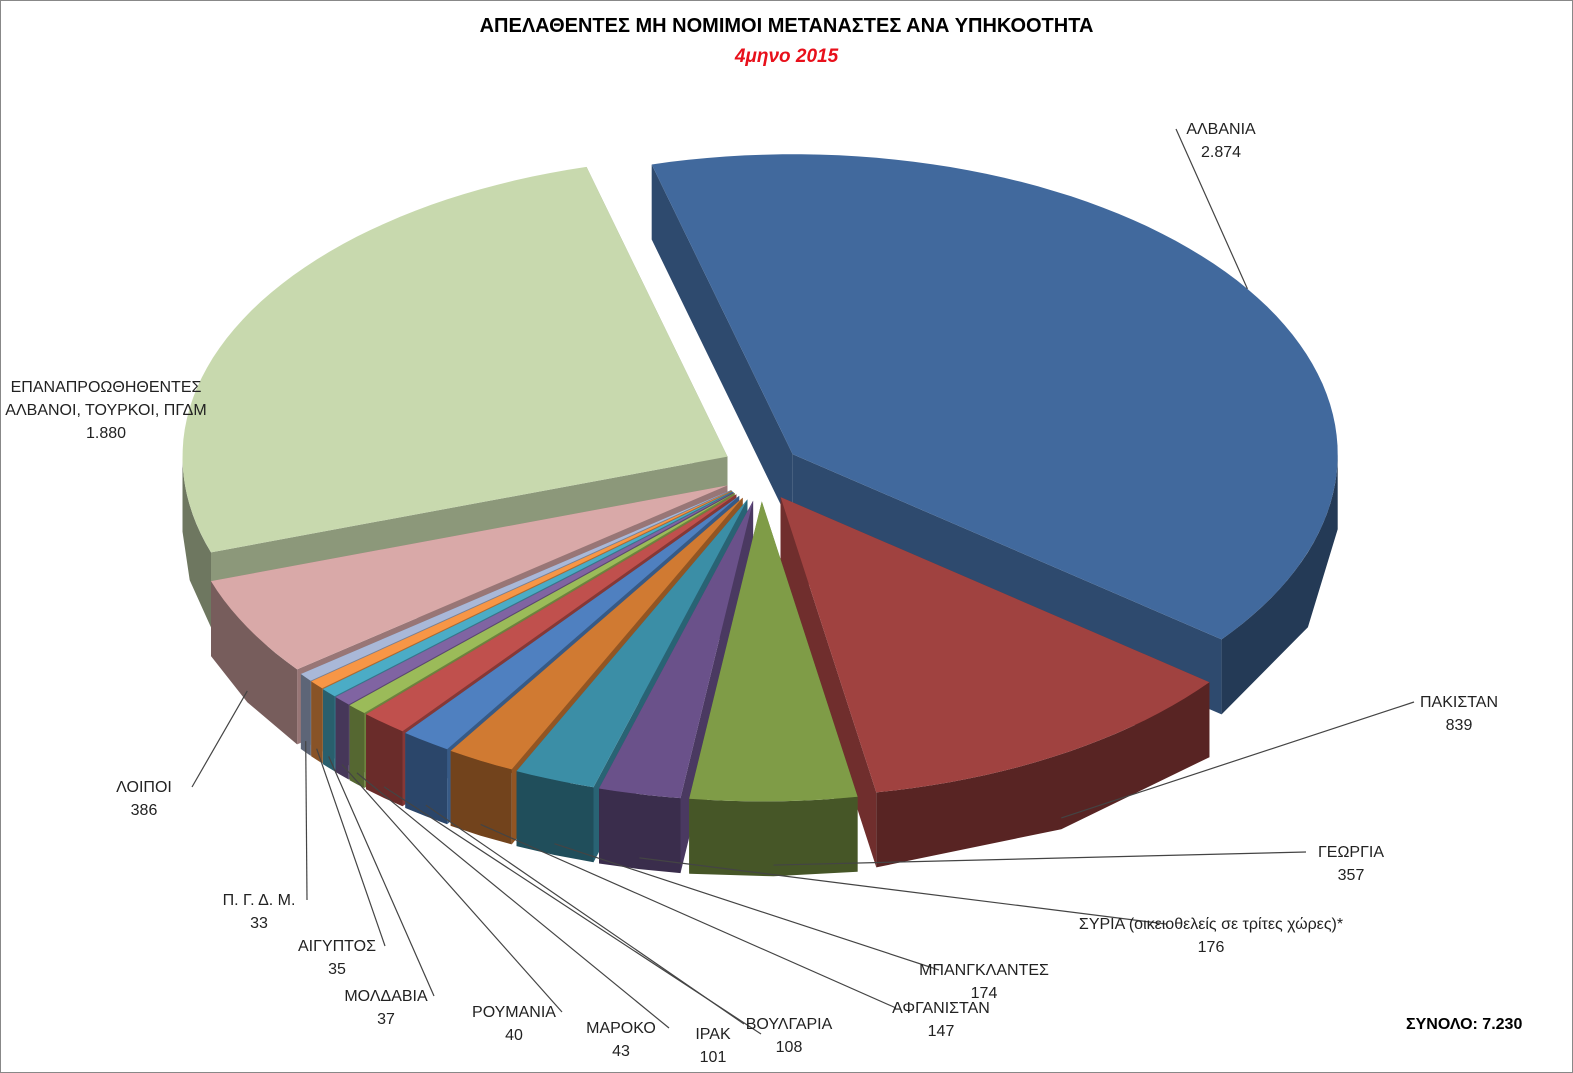 This screenshot has width=1573, height=1073. Describe the element at coordinates (337, 958) in the screenshot. I see `data-label: ΑΙΓΥΠΤΟΣ 35` at that location.